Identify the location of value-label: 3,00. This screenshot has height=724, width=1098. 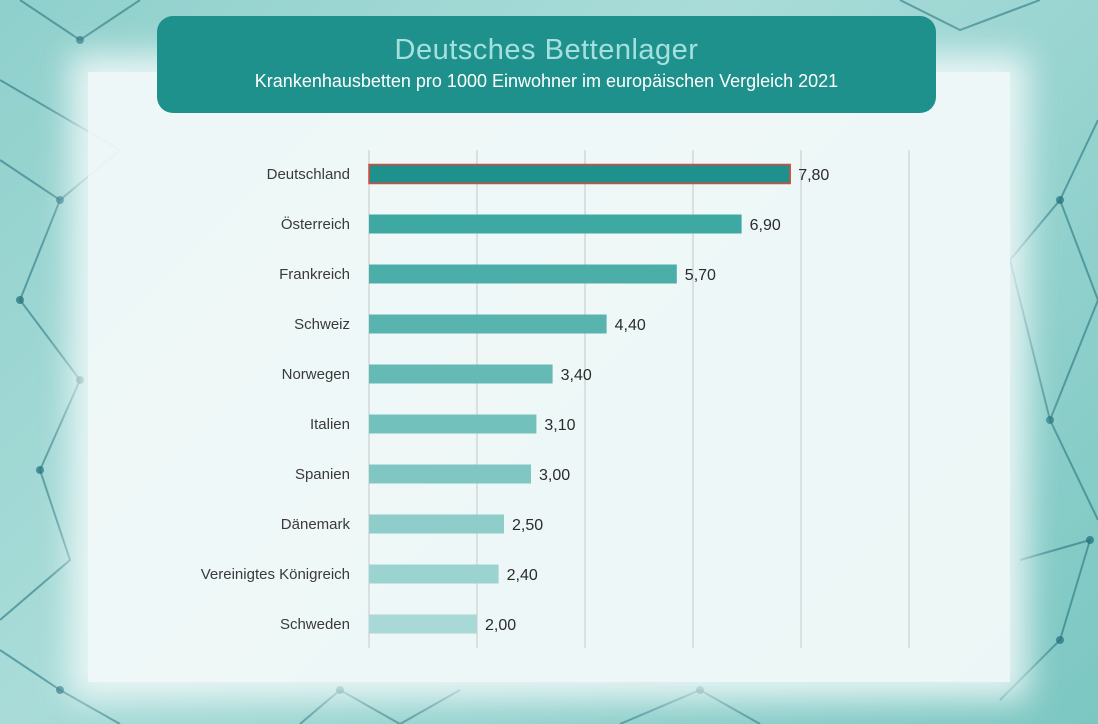
(554, 475).